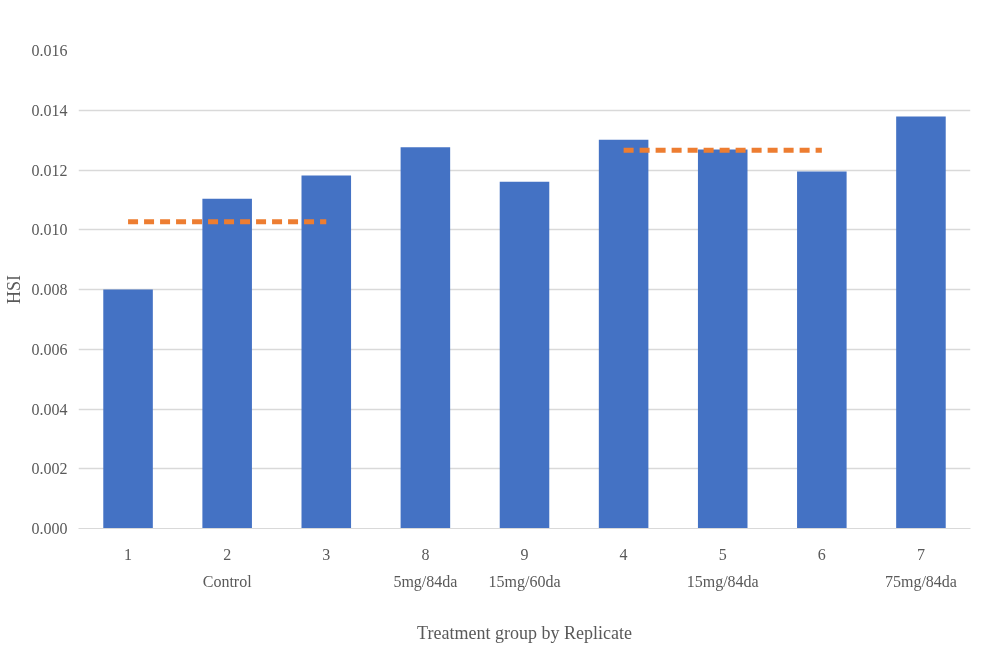  I want to click on x-tick-label: 8, so click(425, 554).